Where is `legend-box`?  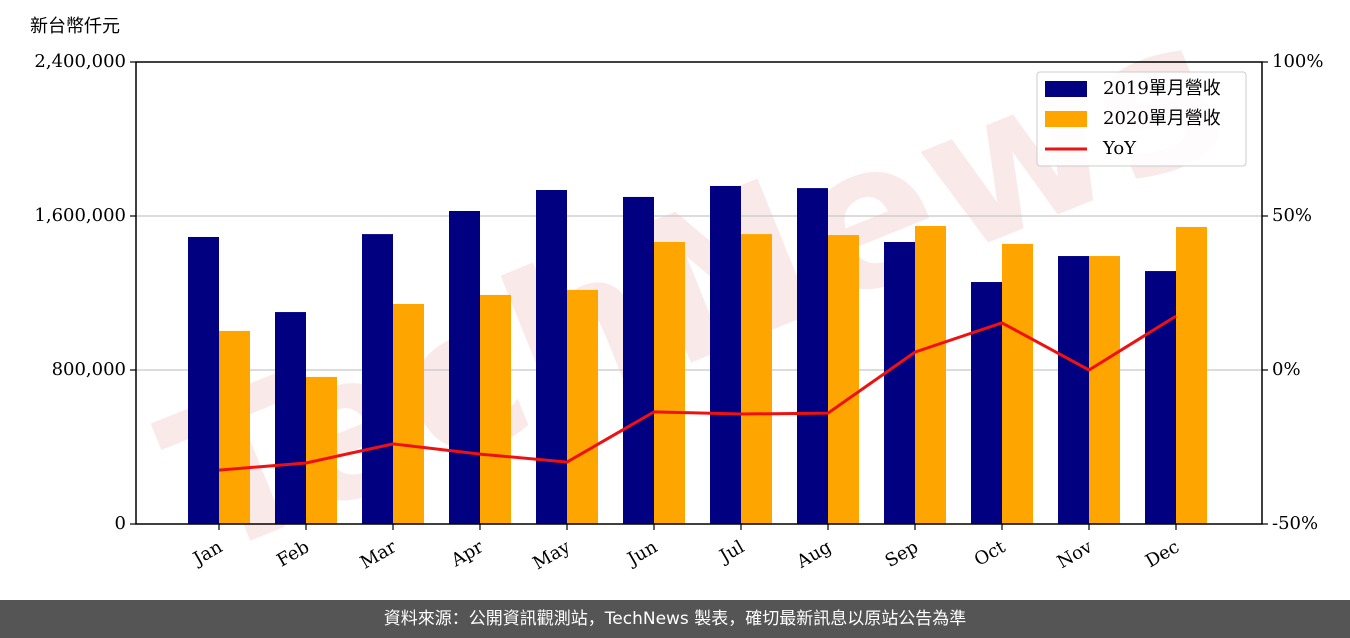 legend-box is located at coordinates (1141, 119).